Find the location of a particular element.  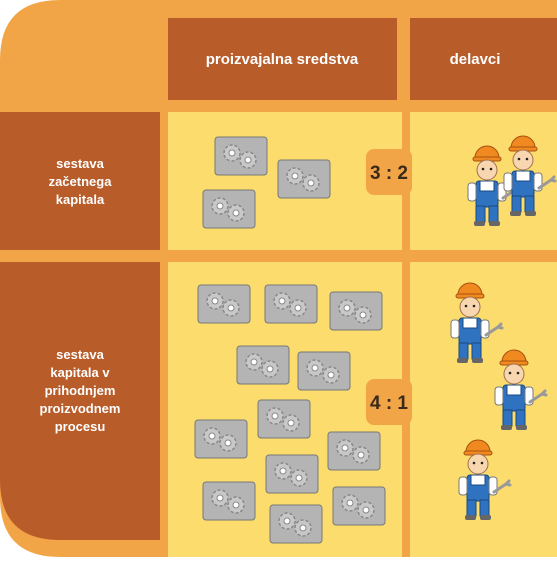

row-label-line: začetnega is located at coordinates (81, 181).